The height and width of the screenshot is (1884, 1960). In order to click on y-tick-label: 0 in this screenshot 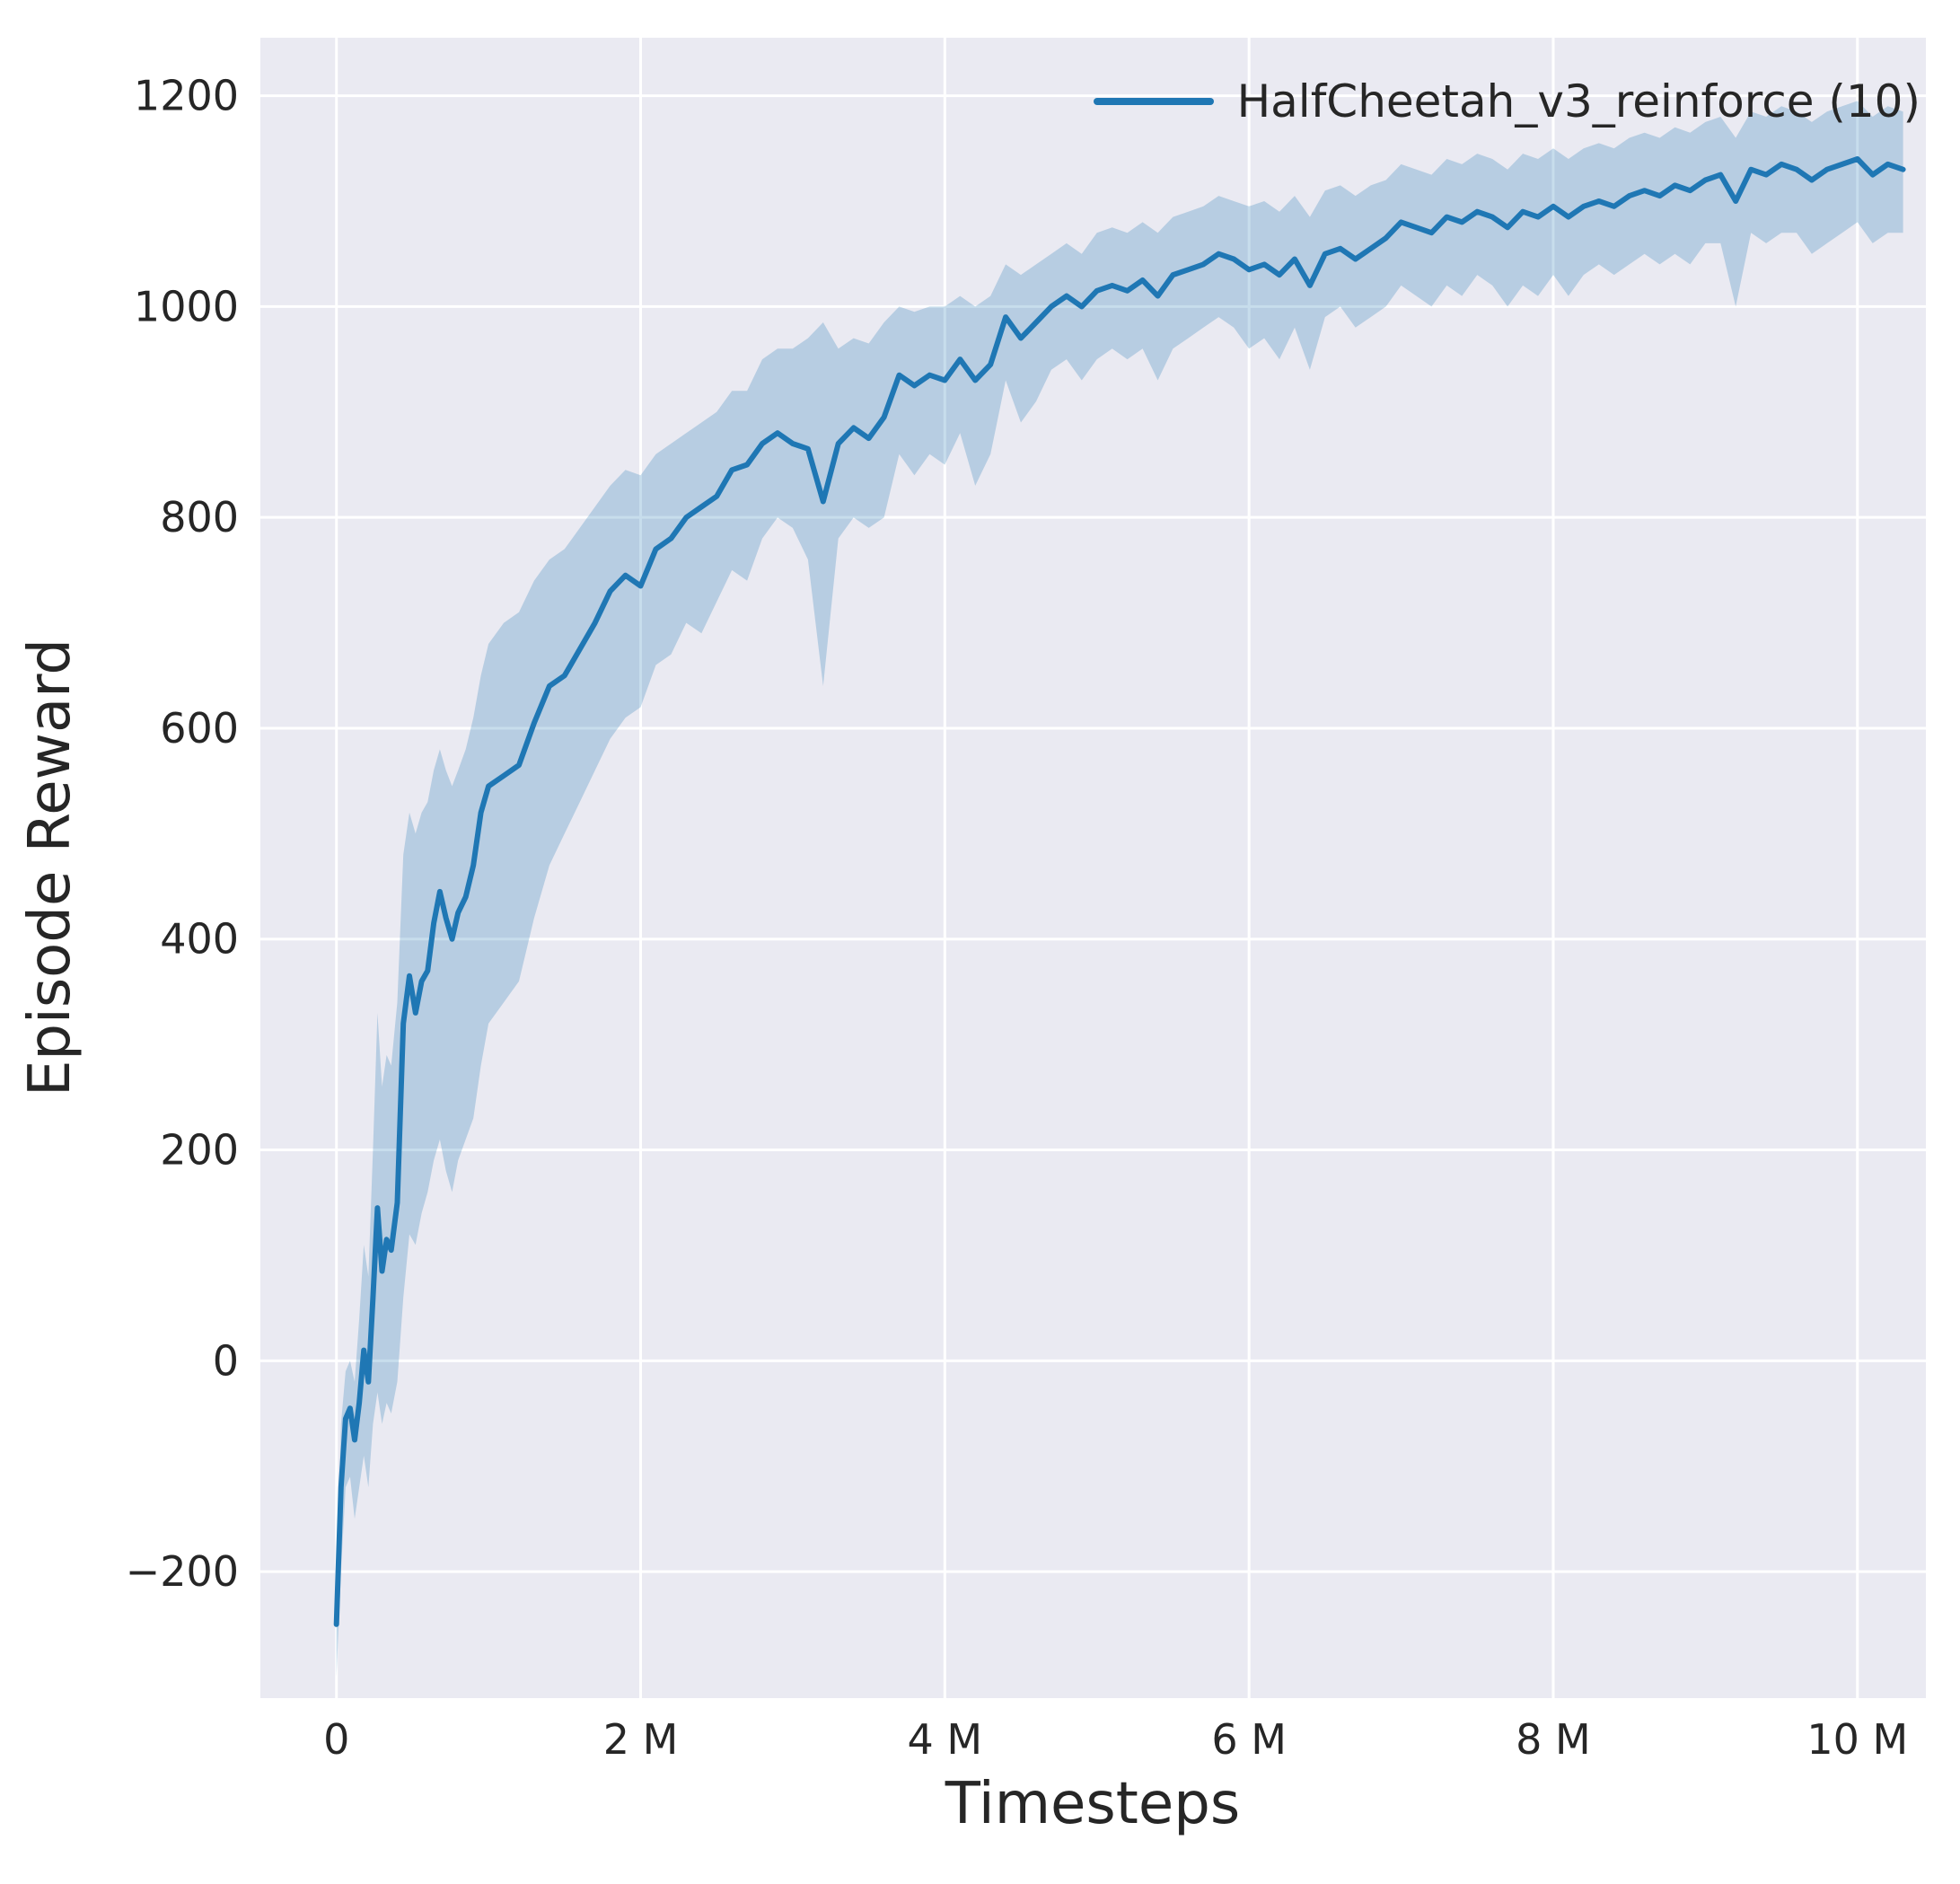, I will do `click(226, 1360)`.